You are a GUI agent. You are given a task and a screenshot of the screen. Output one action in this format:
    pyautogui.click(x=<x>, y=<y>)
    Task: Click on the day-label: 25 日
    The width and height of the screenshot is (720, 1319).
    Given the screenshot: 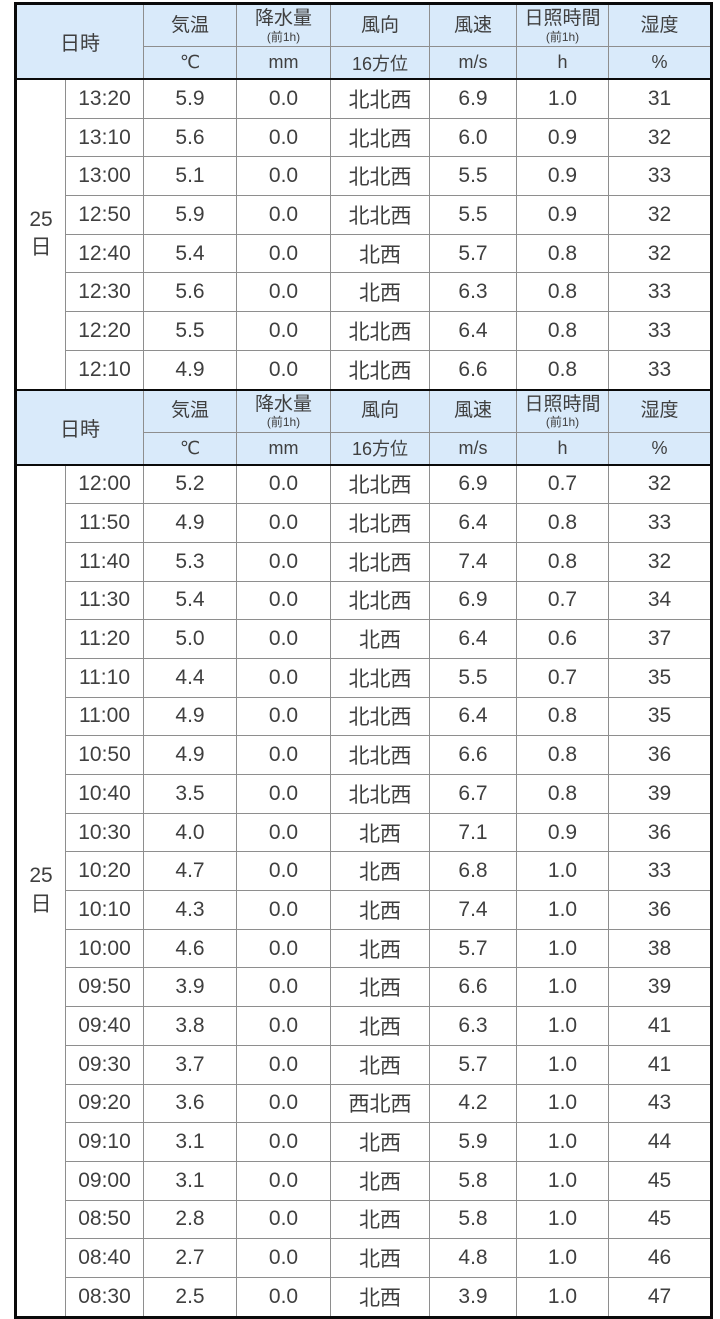 What is the action you would take?
    pyautogui.click(x=40, y=234)
    